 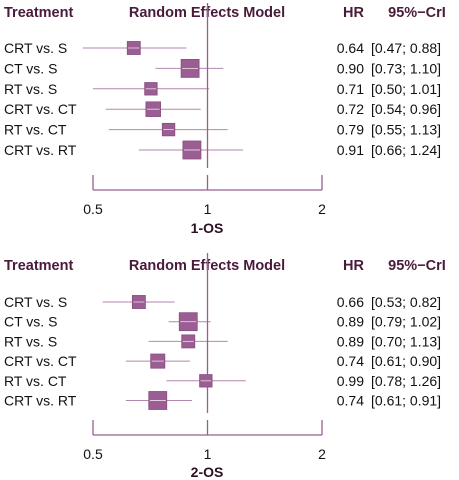 I want to click on ci-value: [0.55; 1.13], so click(x=406, y=130).